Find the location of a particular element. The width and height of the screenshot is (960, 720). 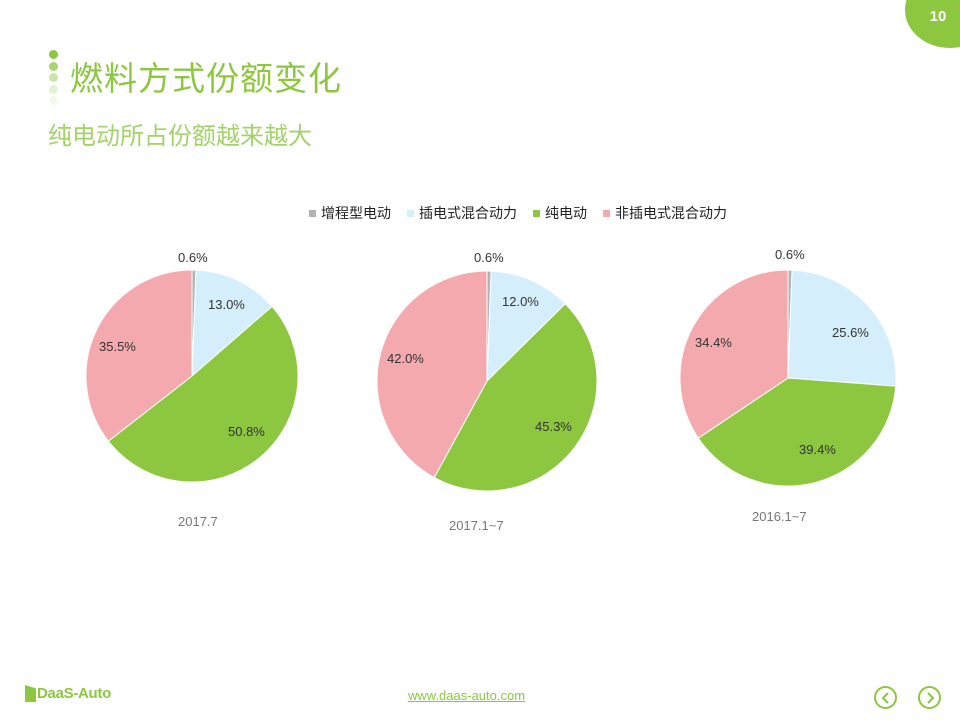

slice-label: 25.6% is located at coordinates (850, 332).